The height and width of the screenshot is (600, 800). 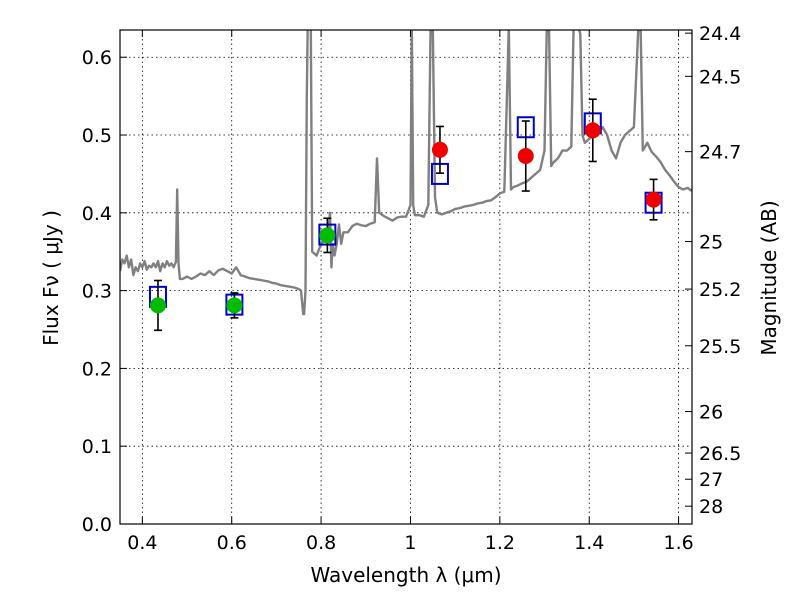 I want to click on y2-tick-label: 24.7, so click(x=720, y=153).